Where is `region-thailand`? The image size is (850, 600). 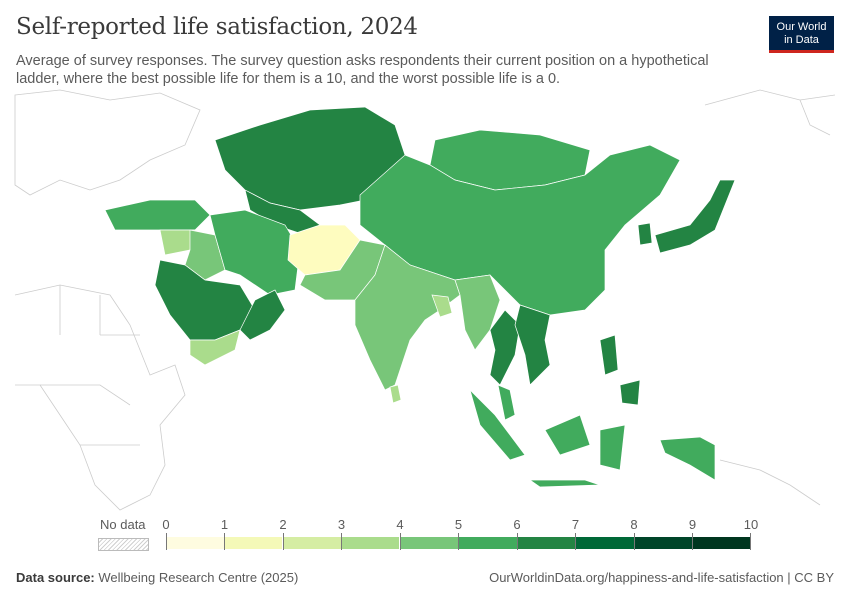
region-thailand is located at coordinates (505, 347).